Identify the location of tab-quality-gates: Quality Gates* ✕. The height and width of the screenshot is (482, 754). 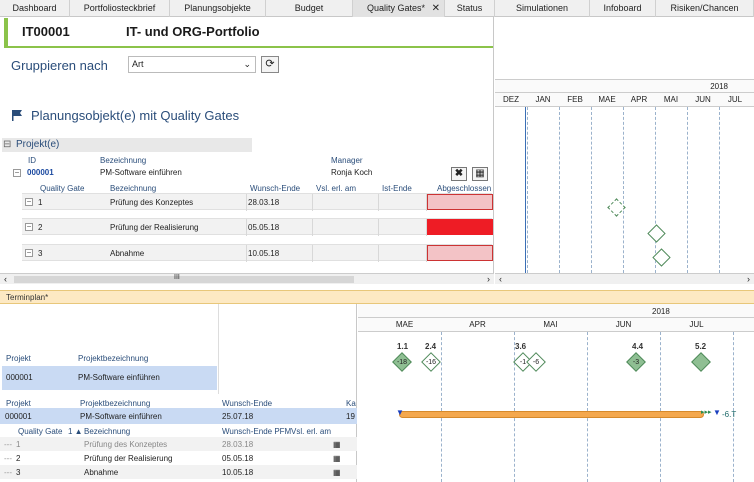
(399, 8).